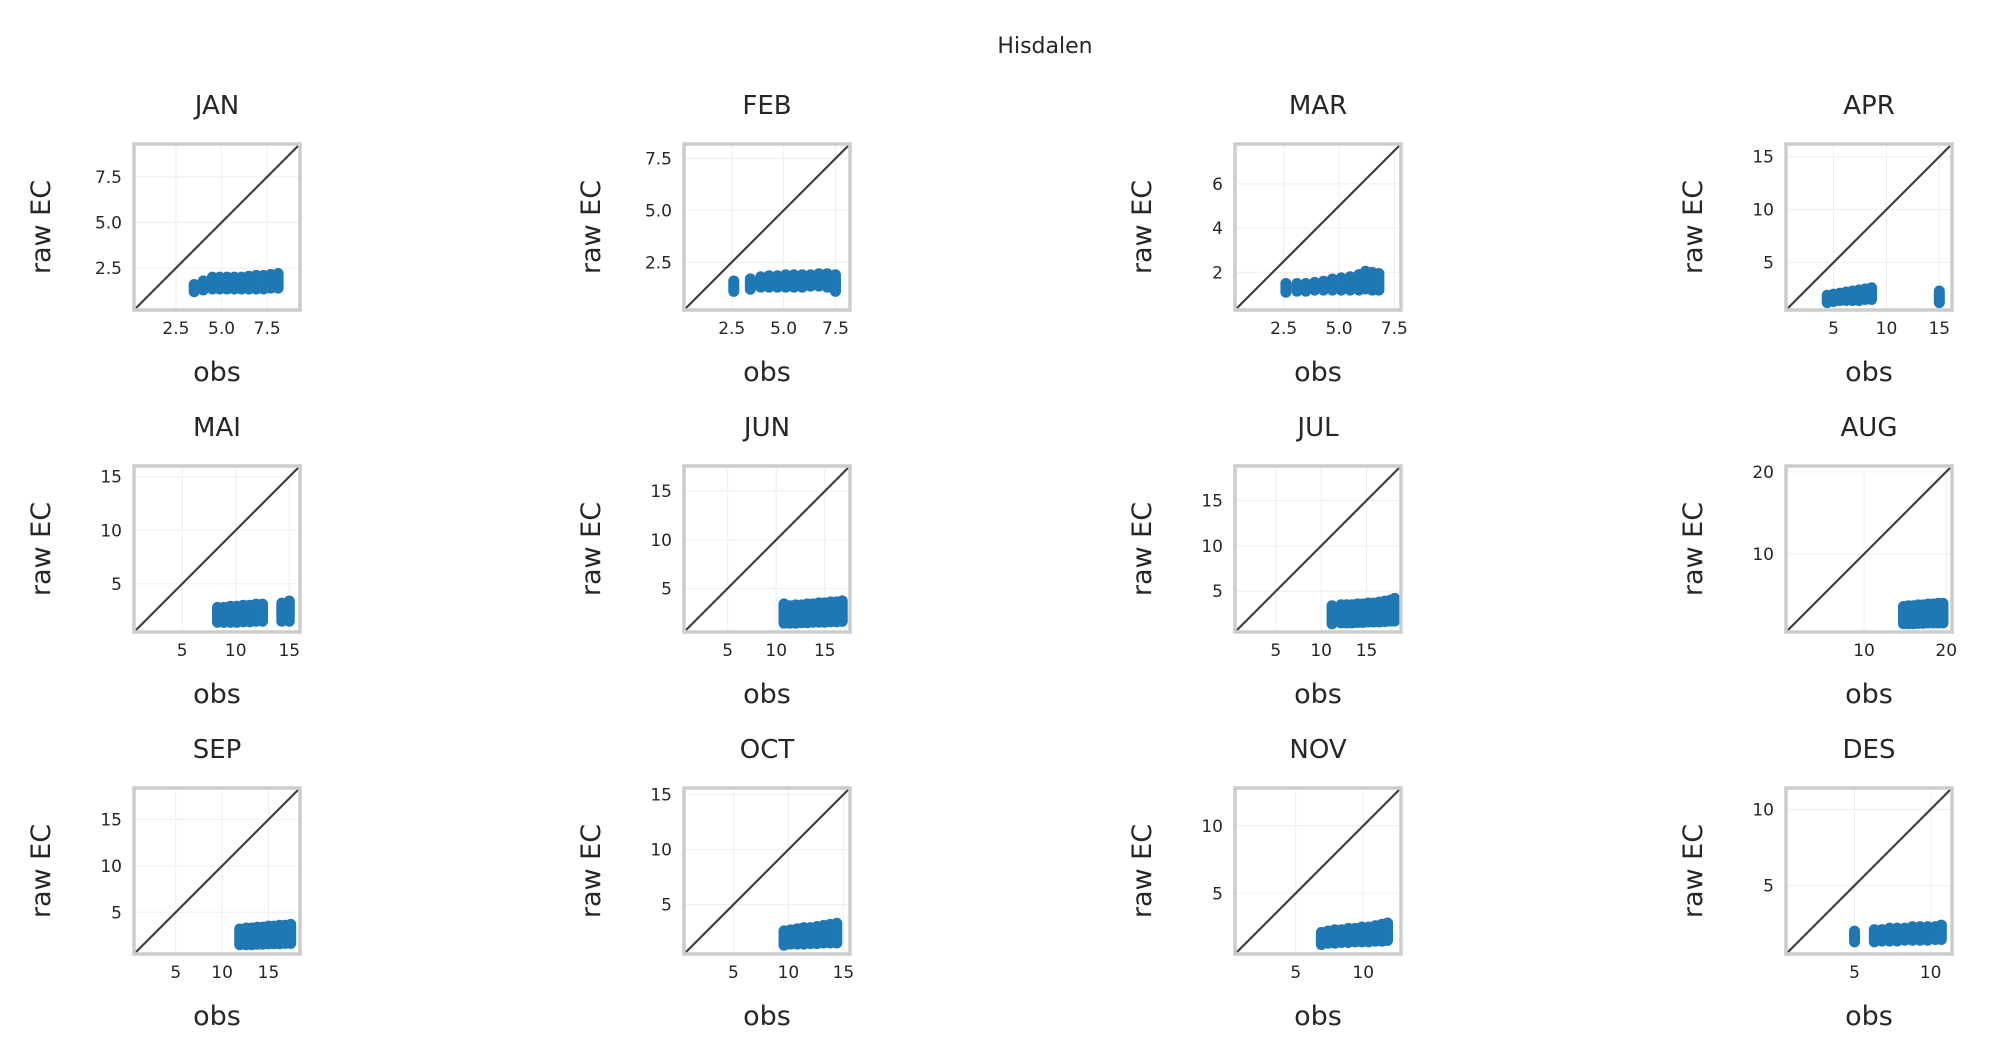  What do you see at coordinates (1217, 229) in the screenshot?
I see `y-tick-label: 4` at bounding box center [1217, 229].